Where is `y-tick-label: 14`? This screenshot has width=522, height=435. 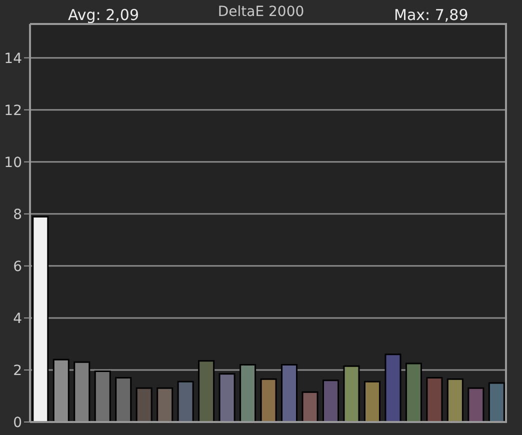 y-tick-label: 14 is located at coordinates (13, 58).